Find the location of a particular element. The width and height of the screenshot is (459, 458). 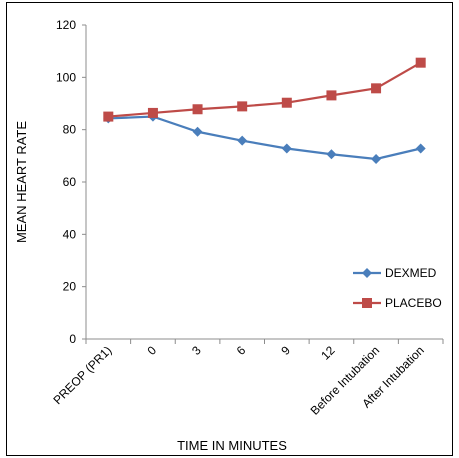

y-tick-label: 20 is located at coordinates (70, 287).